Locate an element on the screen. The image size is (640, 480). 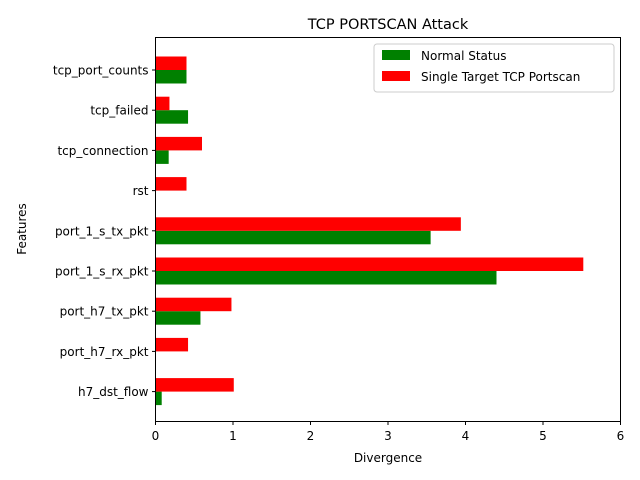
x-tick-label: 2 is located at coordinates (311, 436).